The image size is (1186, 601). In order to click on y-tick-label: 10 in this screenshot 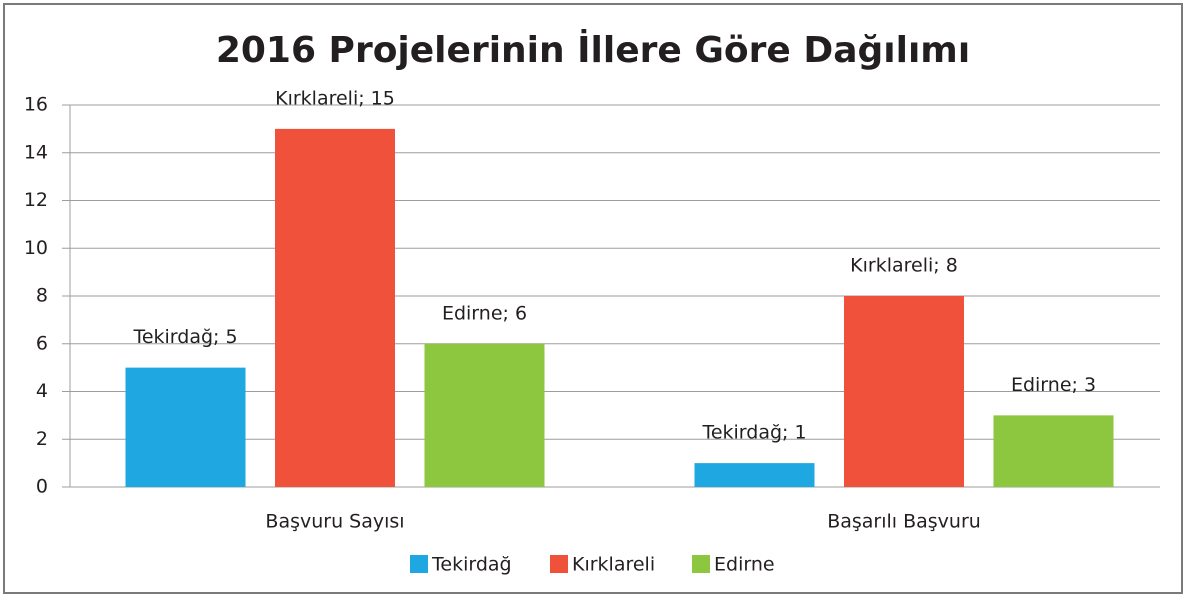, I will do `click(36, 248)`.